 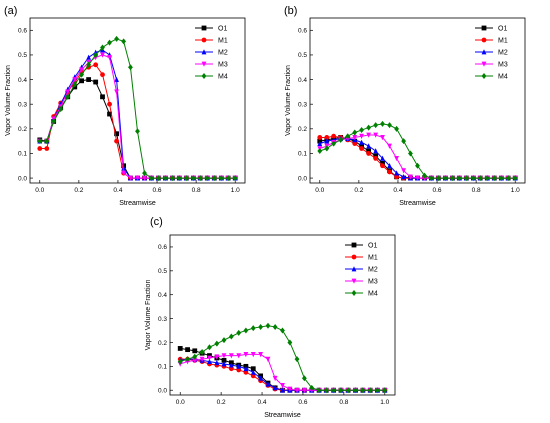 What do you see at coordinates (22, 178) in the screenshot?
I see `y-tick-label: 0.0` at bounding box center [22, 178].